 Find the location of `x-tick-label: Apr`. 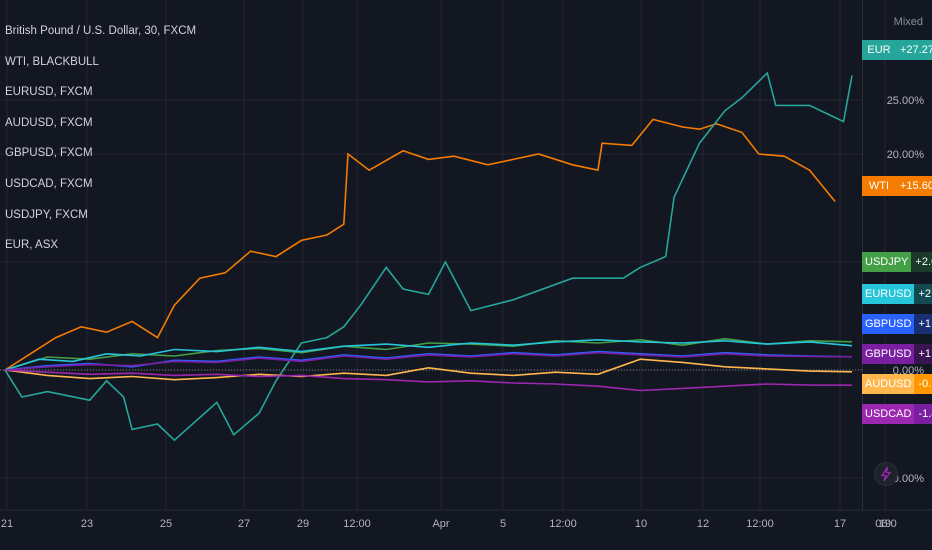

x-tick-label: Apr is located at coordinates (440, 524).